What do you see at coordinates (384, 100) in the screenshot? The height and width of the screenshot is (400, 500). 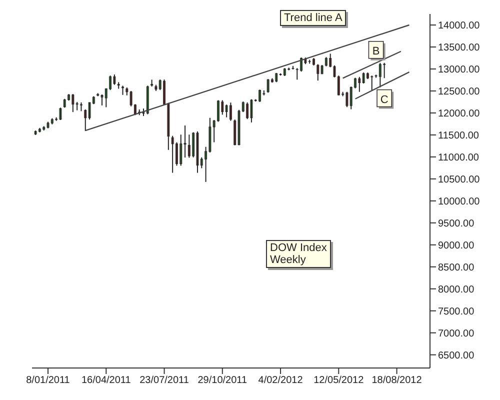 I see `annotation: C` at bounding box center [384, 100].